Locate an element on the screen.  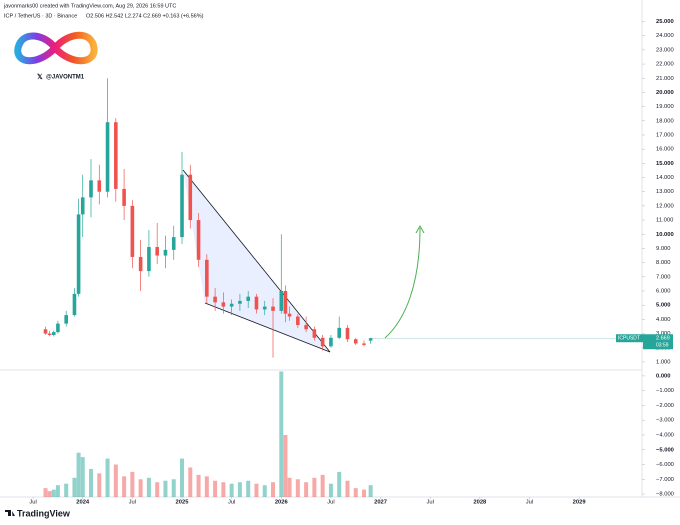
x-tick-label: 2025 is located at coordinates (183, 503).